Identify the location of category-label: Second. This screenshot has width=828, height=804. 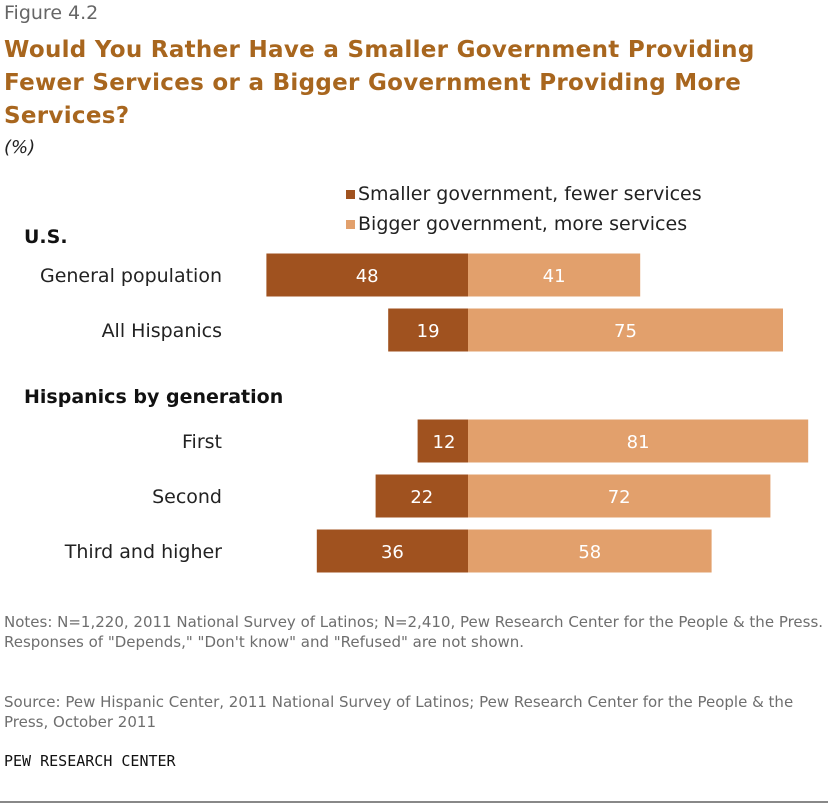
(187, 497).